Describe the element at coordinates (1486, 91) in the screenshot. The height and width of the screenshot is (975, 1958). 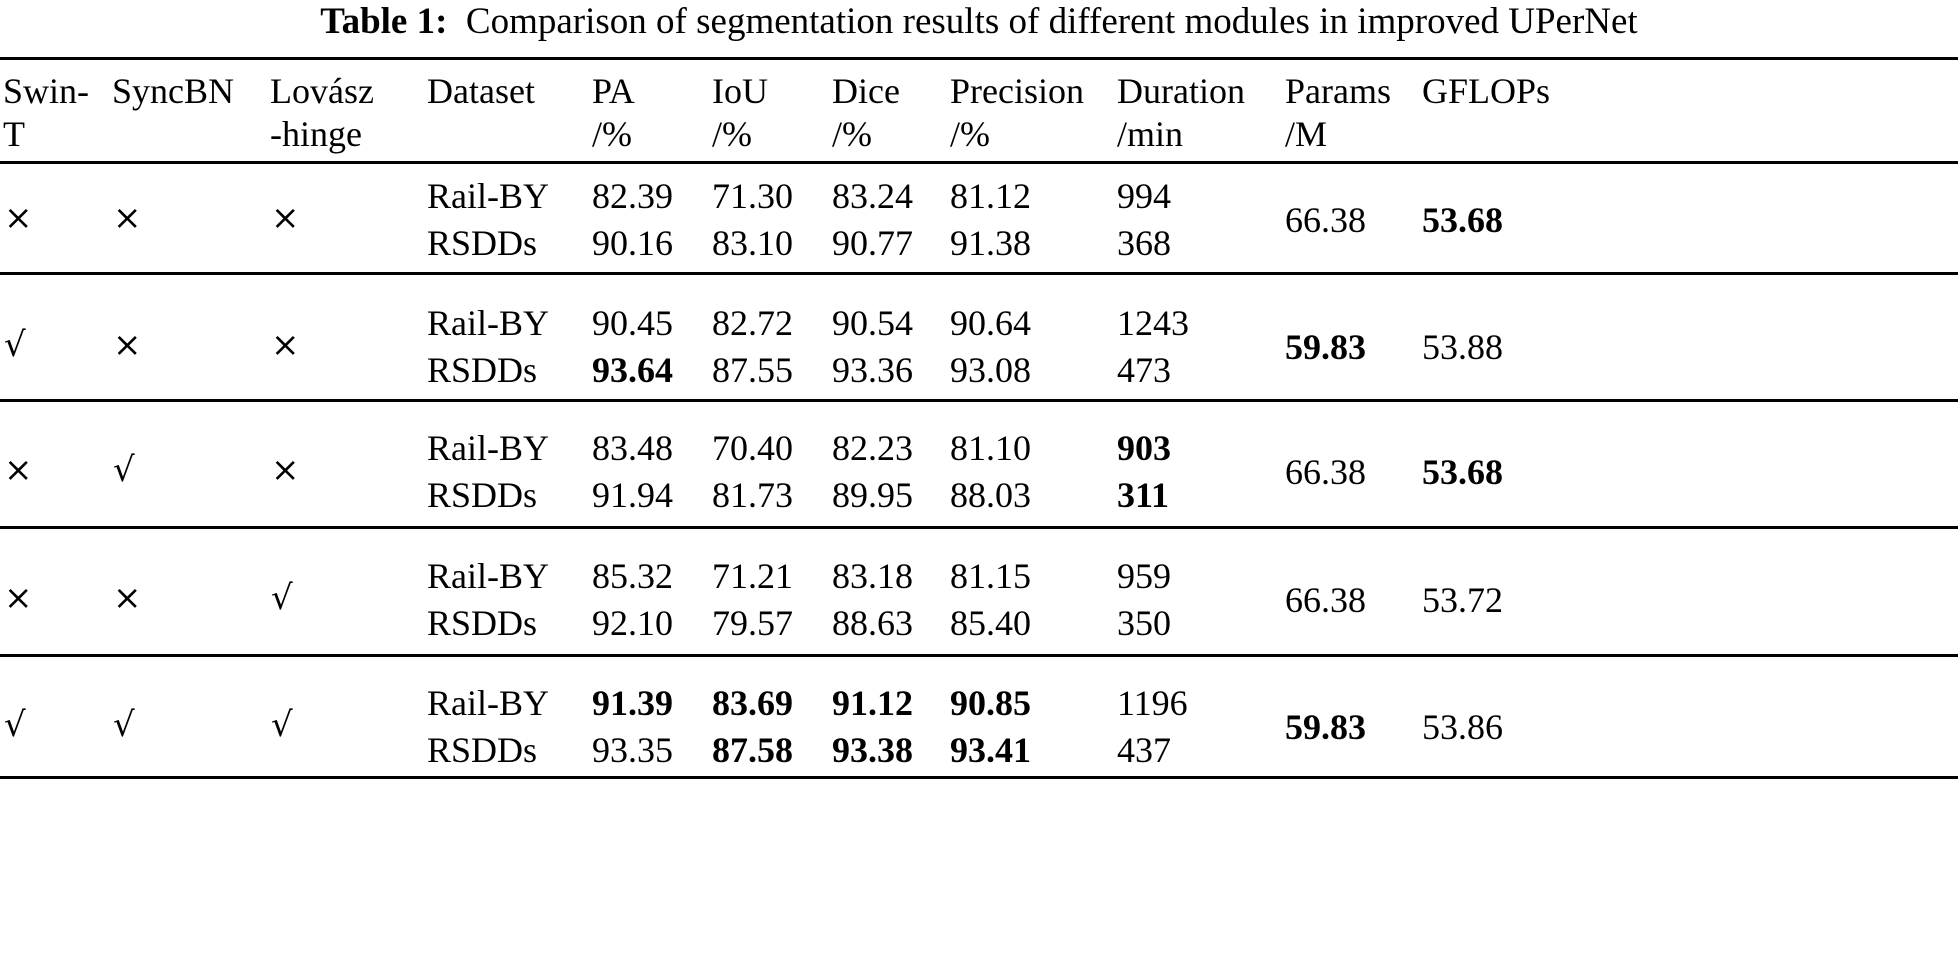
I see `header-gflops: GFLOPs` at that location.